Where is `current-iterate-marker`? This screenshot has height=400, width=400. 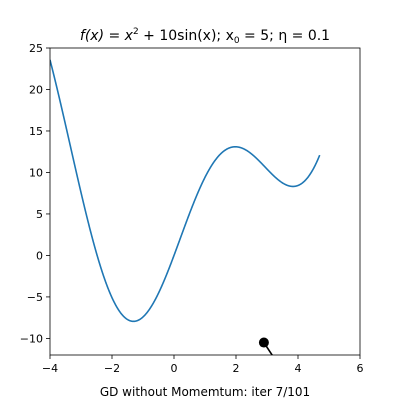 current-iterate-marker is located at coordinates (263, 342).